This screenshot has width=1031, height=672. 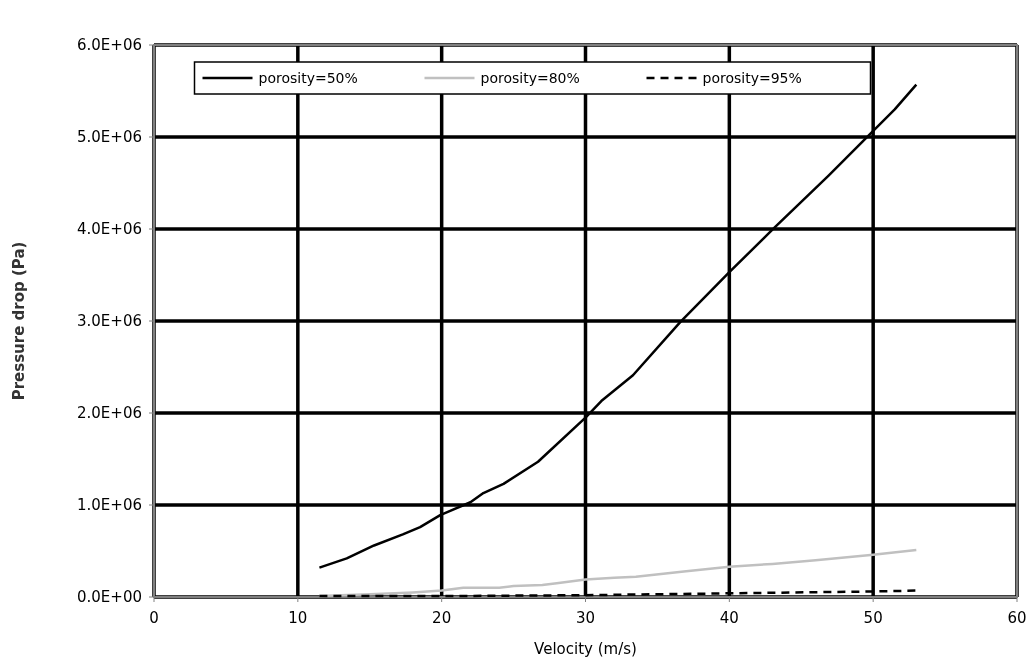 What do you see at coordinates (154, 618) in the screenshot?
I see `x-tick-label: 0` at bounding box center [154, 618].